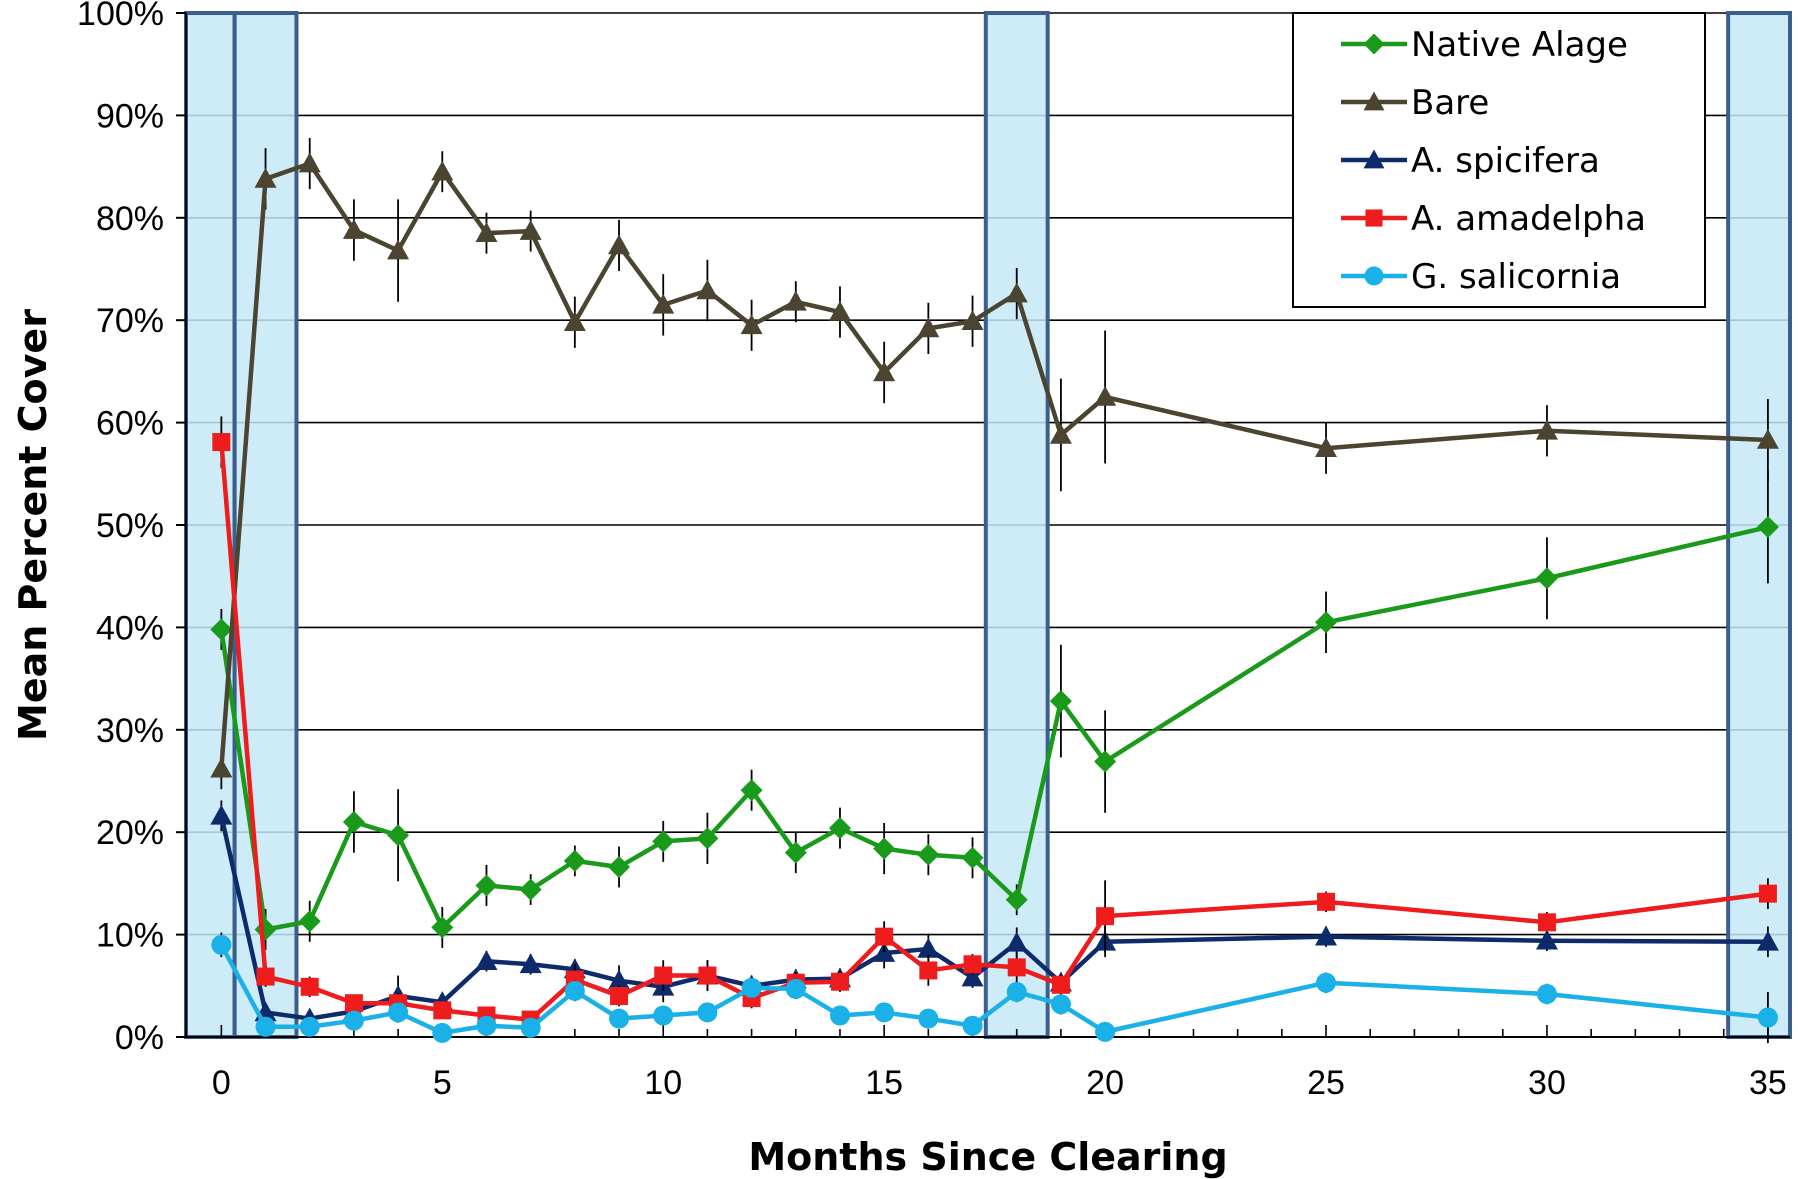 The height and width of the screenshot is (1179, 1798). I want to click on y-tick-label-3: 30%, so click(130, 731).